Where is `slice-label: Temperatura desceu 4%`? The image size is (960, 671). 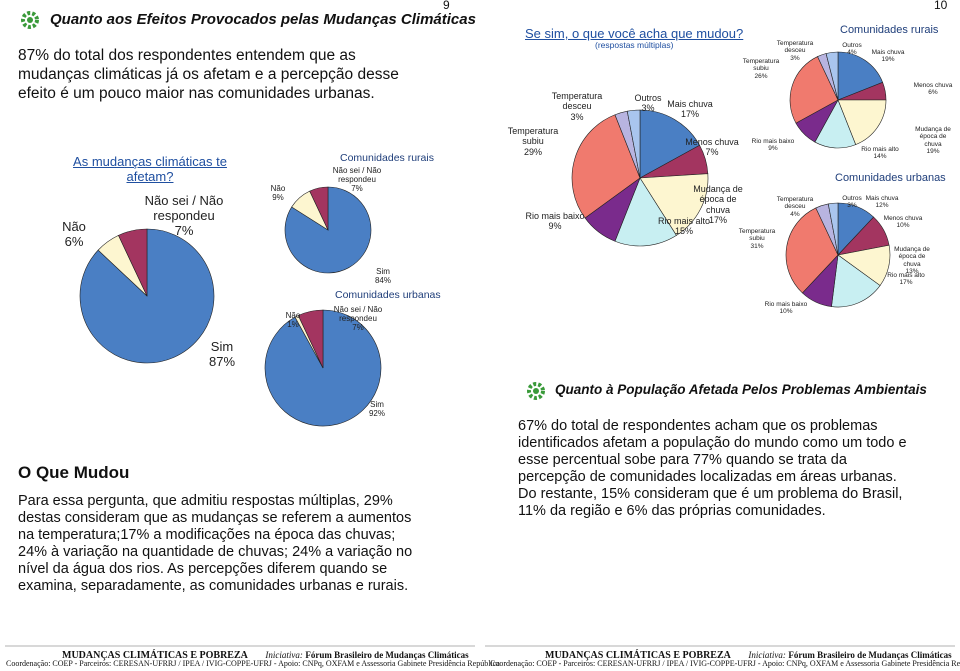
slice-label: Temperatura desceu 4% is located at coordinates (795, 207).